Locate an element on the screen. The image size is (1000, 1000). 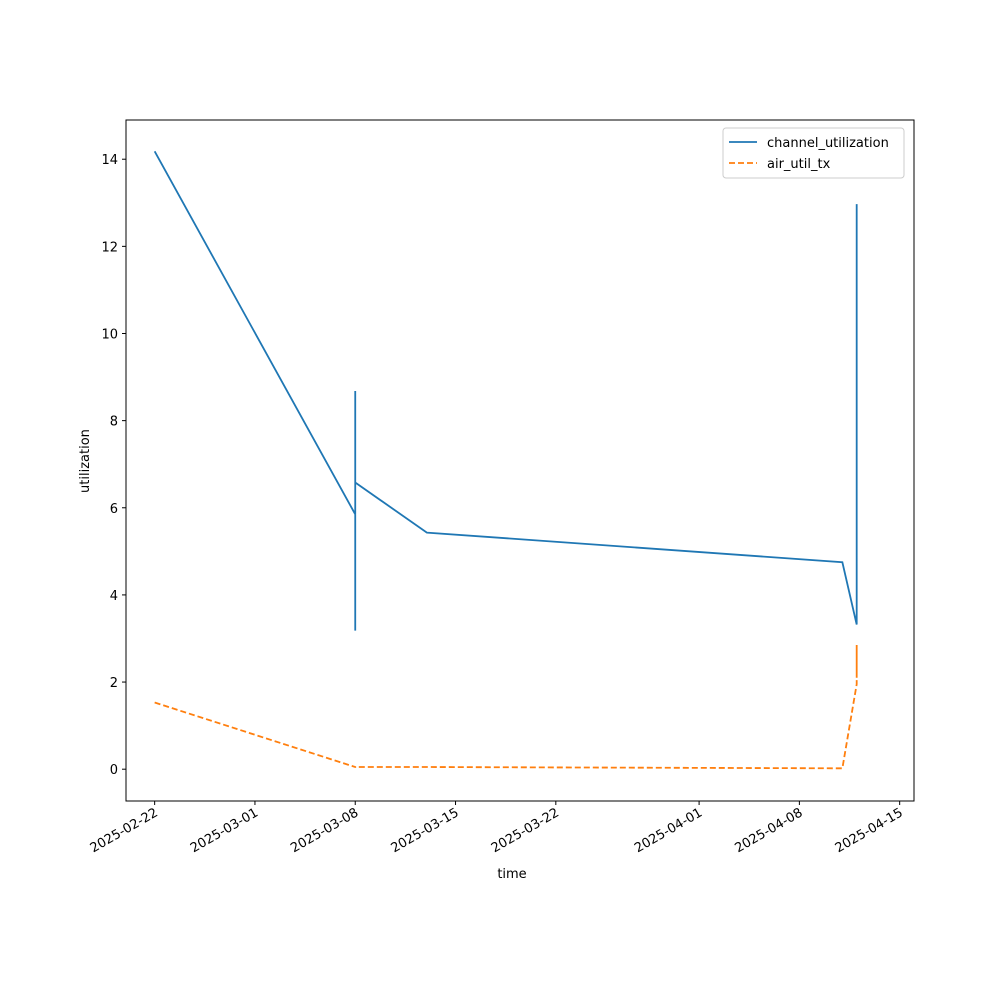
x-axis-label: time is located at coordinates (511, 874).